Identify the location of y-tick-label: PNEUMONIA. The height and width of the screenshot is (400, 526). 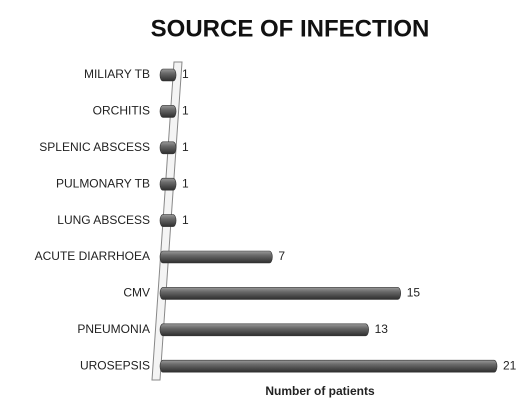
(113, 329).